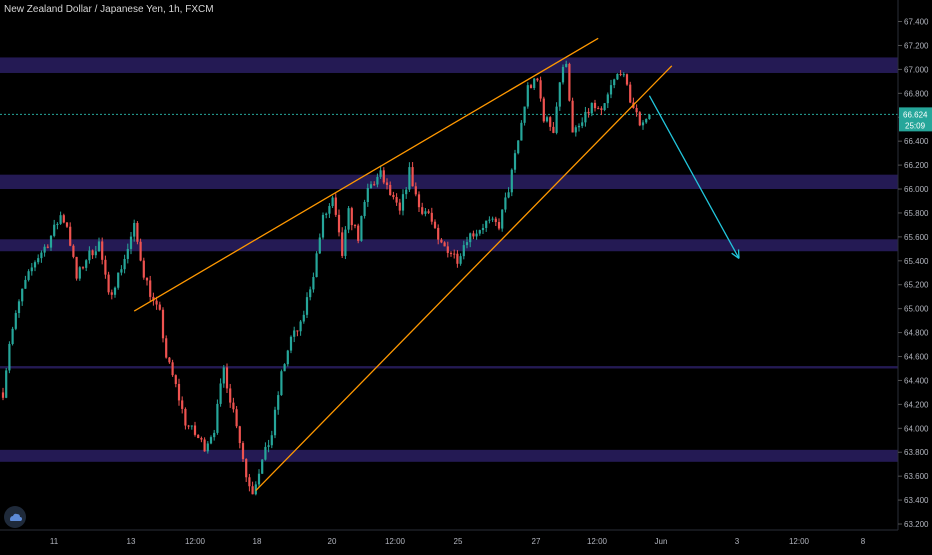 This screenshot has width=932, height=555. I want to click on y-tick-label: 66.000, so click(916, 189).